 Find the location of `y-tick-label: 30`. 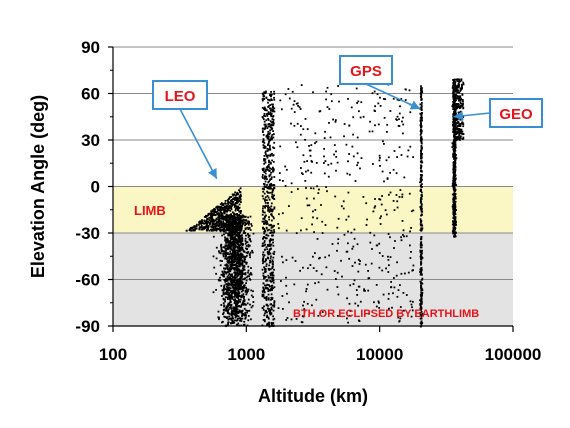

y-tick-label: 30 is located at coordinates (90, 140).